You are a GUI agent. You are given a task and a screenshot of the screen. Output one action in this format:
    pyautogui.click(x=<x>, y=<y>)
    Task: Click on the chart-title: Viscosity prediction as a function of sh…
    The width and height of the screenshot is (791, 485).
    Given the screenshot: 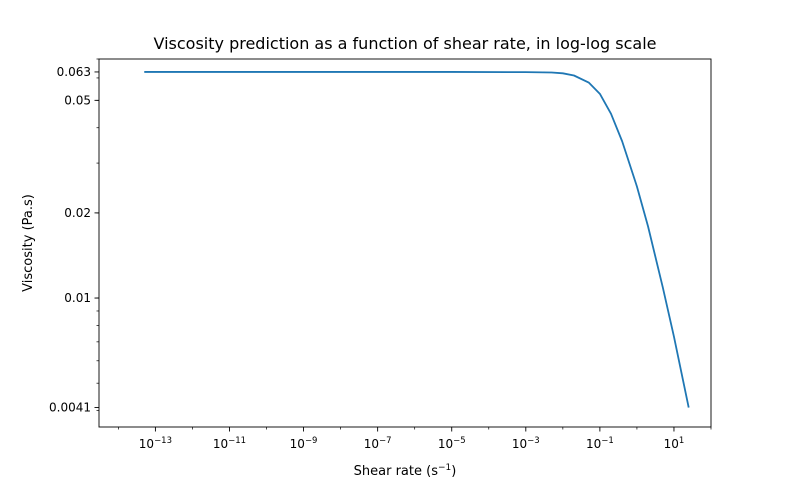 What is the action you would take?
    pyautogui.click(x=405, y=43)
    